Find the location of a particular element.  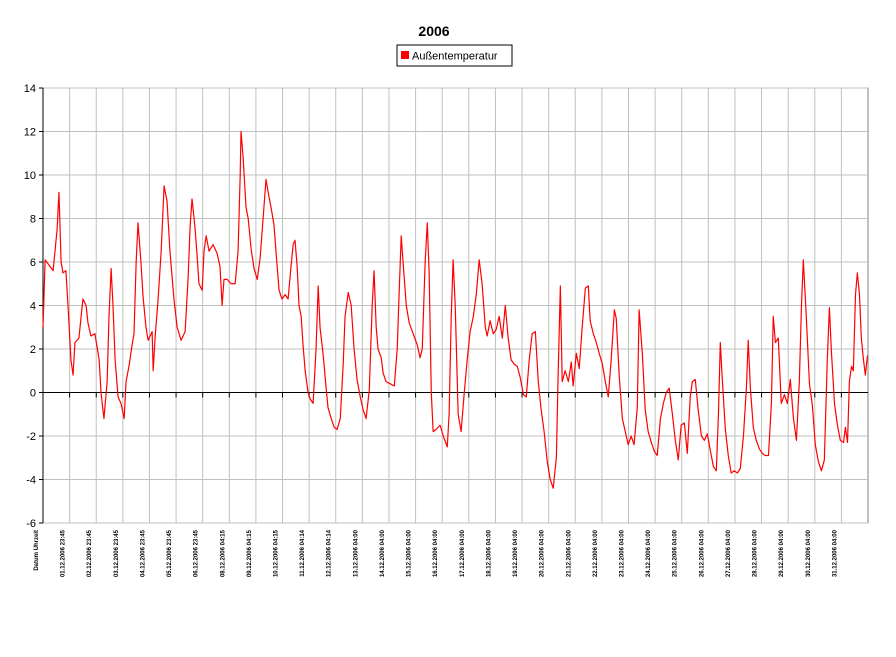

x-tick-label: 18.12.2006 04:00 is located at coordinates (489, 553).